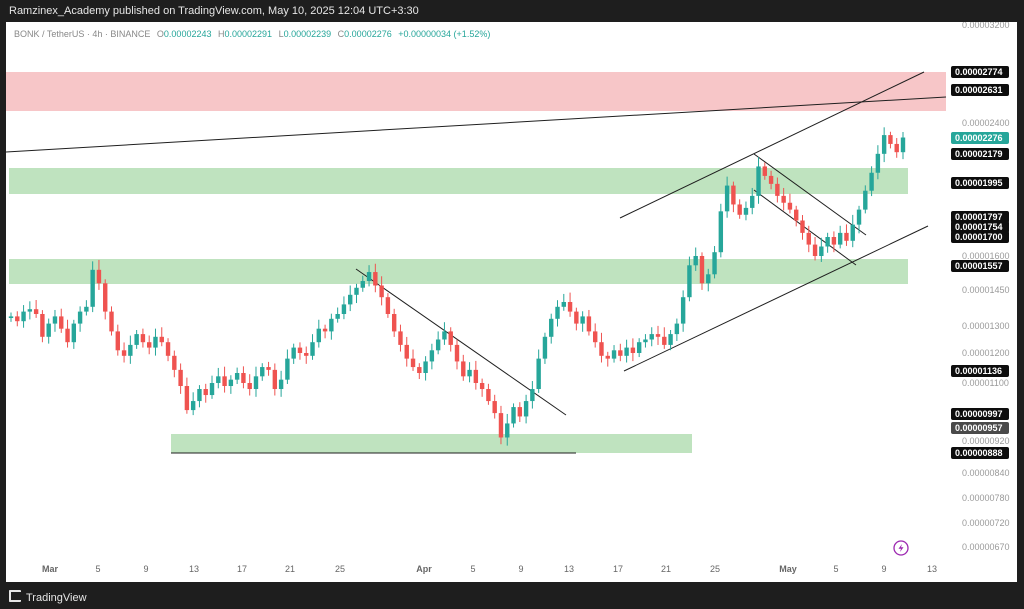 The image size is (1024, 609). What do you see at coordinates (444, 34) in the screenshot?
I see `change-value: +0.00000034 (+1.52%)` at bounding box center [444, 34].